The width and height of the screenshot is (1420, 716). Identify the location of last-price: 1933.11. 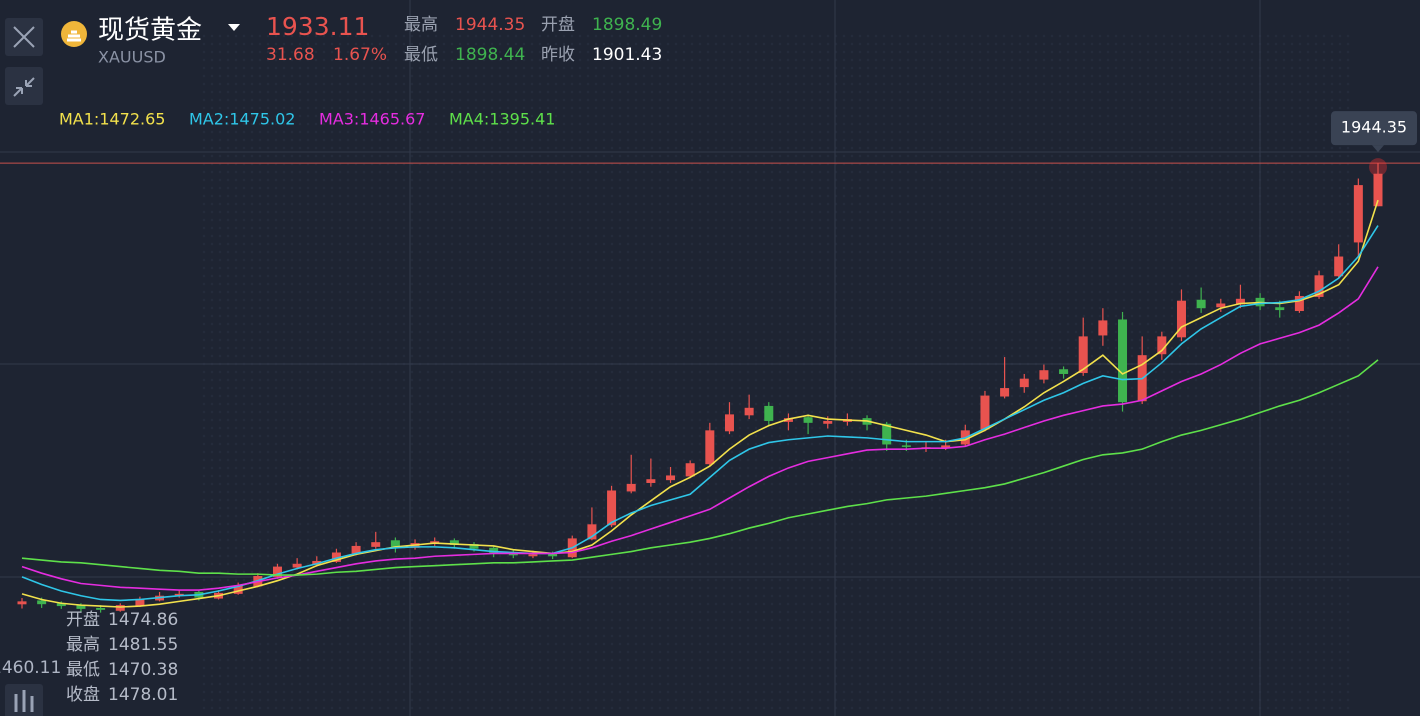
(317, 26).